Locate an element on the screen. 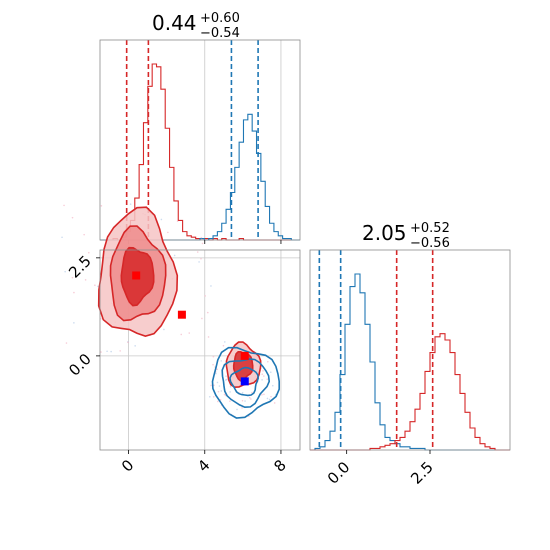 Image resolution: width=550 pixels, height=550 pixels. title-param-1-value: 0.44 is located at coordinates (174, 23).